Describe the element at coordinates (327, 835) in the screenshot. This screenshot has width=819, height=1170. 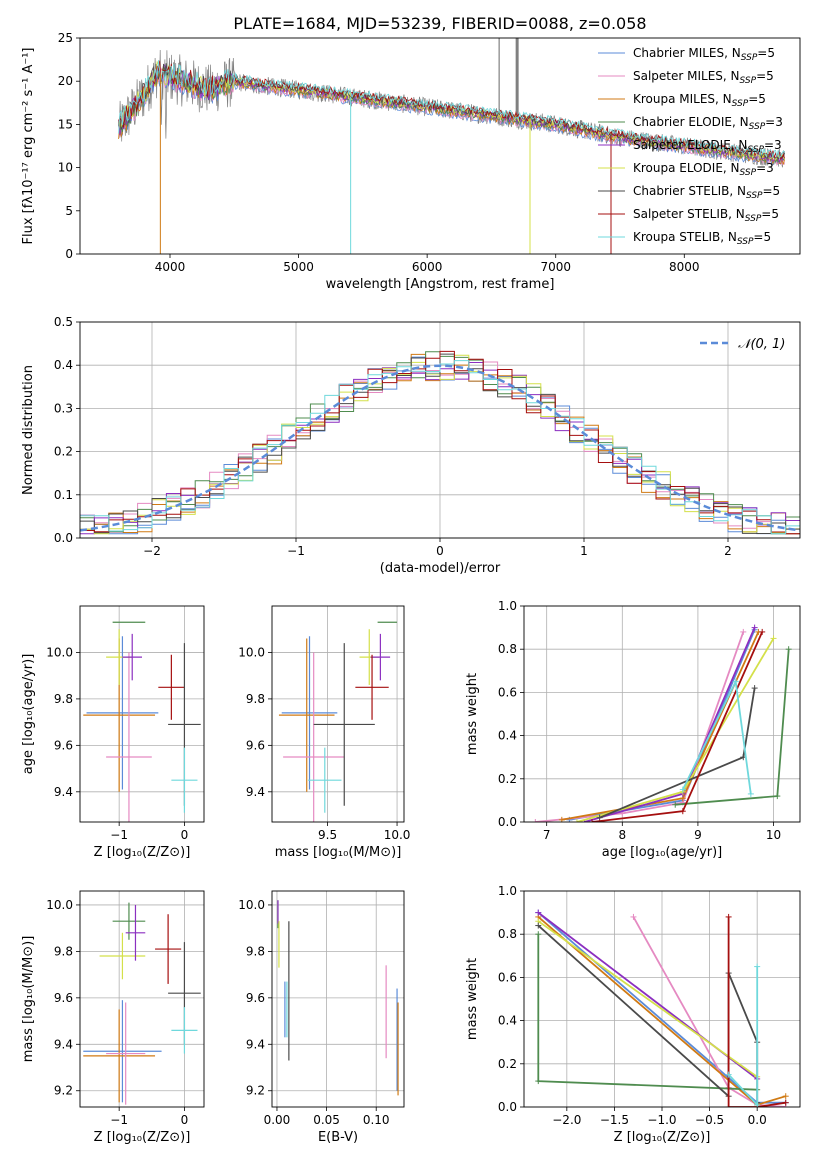
I see `x-tick-label: 9.5` at that location.